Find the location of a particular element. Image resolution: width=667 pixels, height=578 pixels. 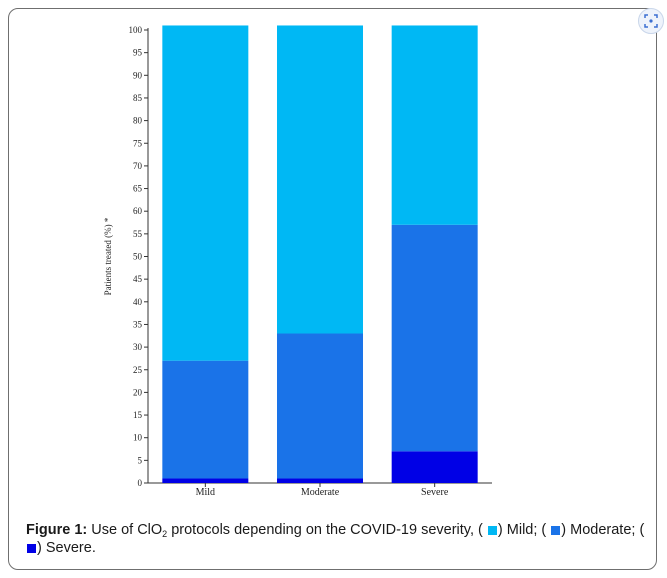

bar-moderate-moderate is located at coordinates (320, 406).